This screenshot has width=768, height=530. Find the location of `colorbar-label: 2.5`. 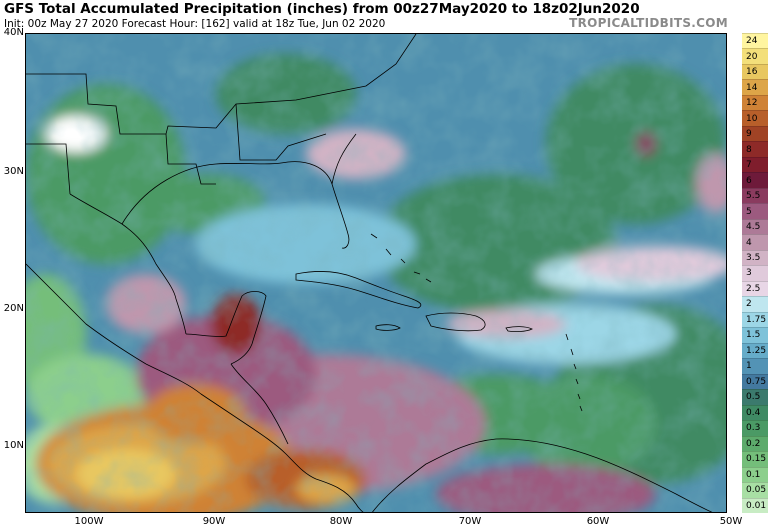

colorbar-label: 2.5 is located at coordinates (753, 288).